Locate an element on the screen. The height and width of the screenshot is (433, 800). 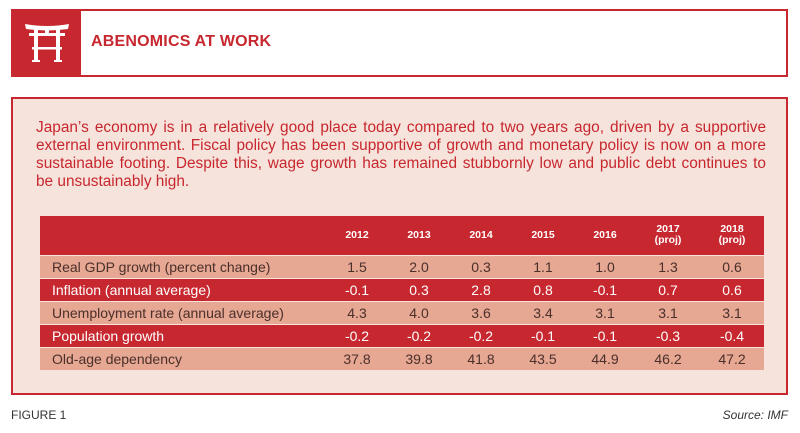
table-cell: 41.8 is located at coordinates (481, 358).